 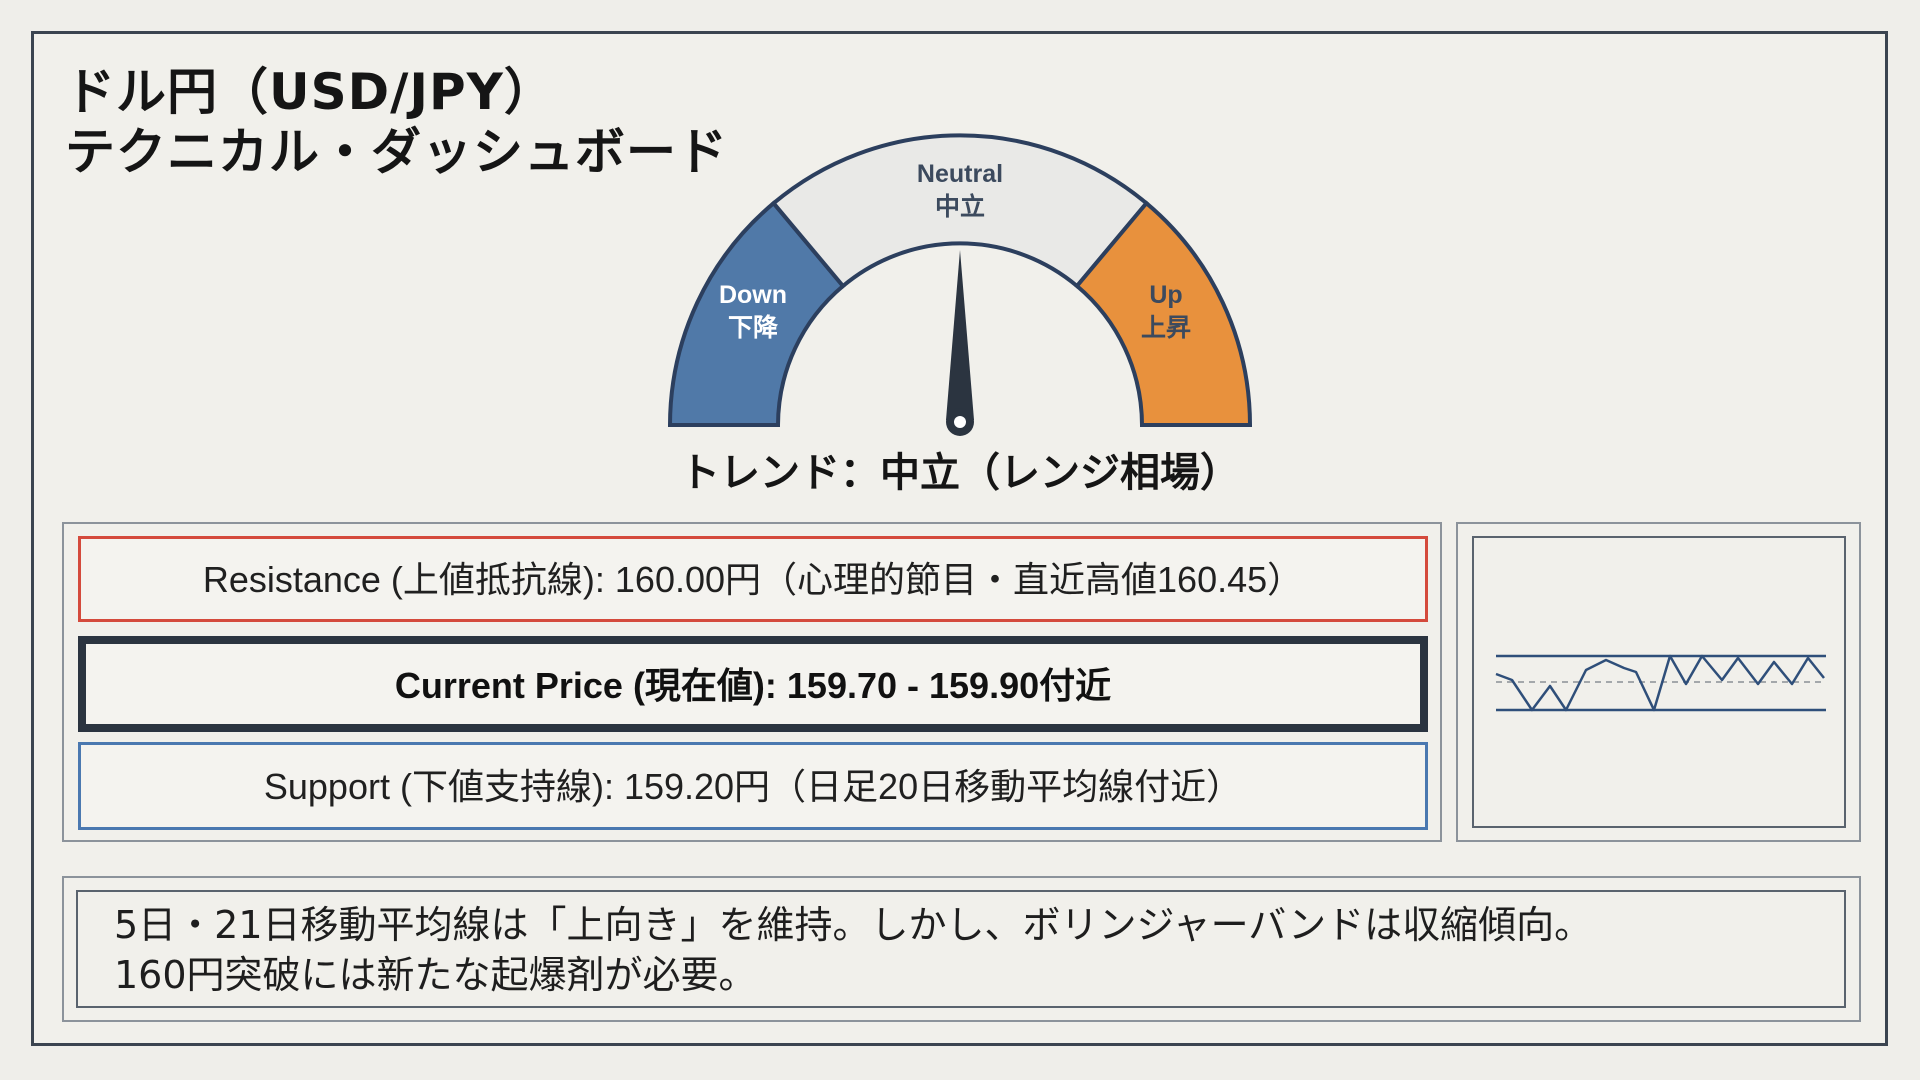 What do you see at coordinates (310, 92) in the screenshot?
I see `title-line-1: ドル円（USD/JPY）` at bounding box center [310, 92].